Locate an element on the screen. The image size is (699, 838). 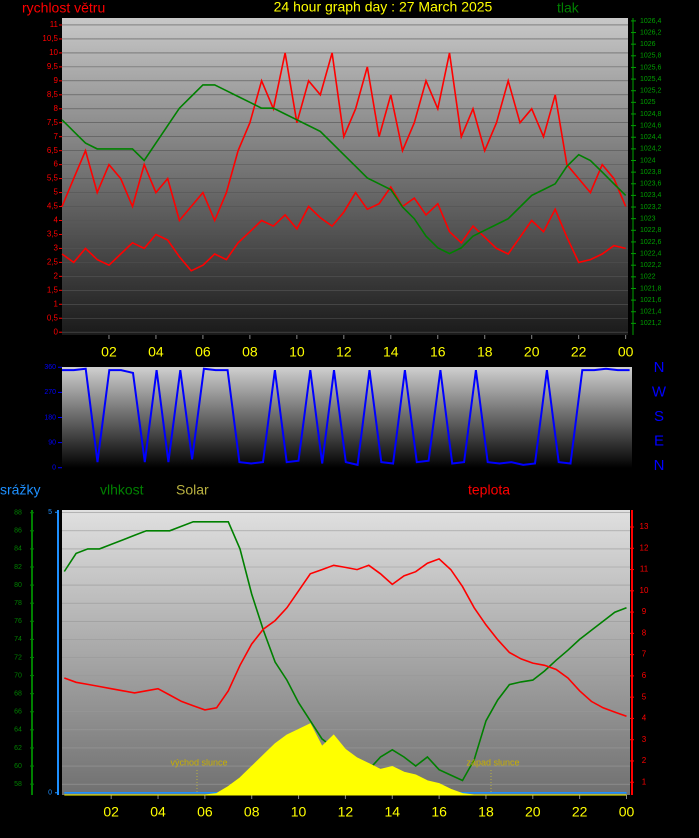
line is located at coordinates (346, 417).